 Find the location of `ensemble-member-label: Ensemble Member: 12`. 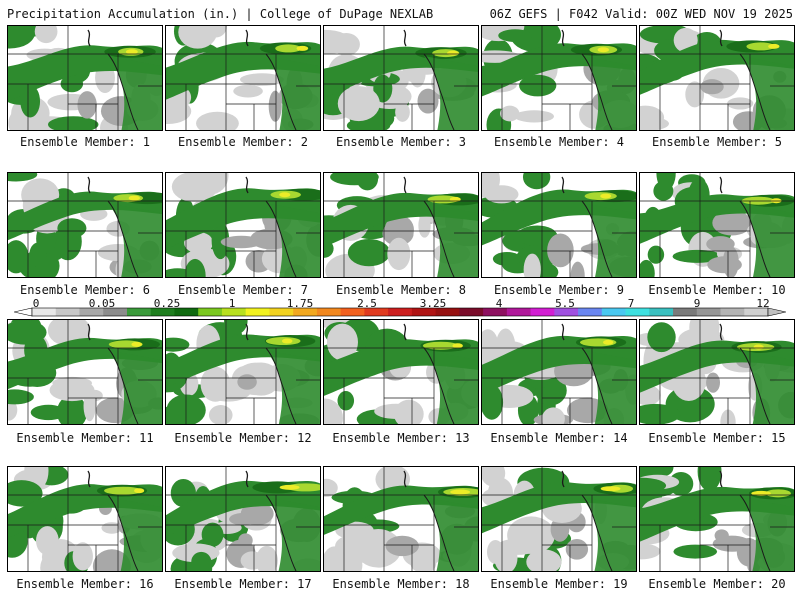

ensemble-member-label: Ensemble Member: 12 is located at coordinates (243, 438).